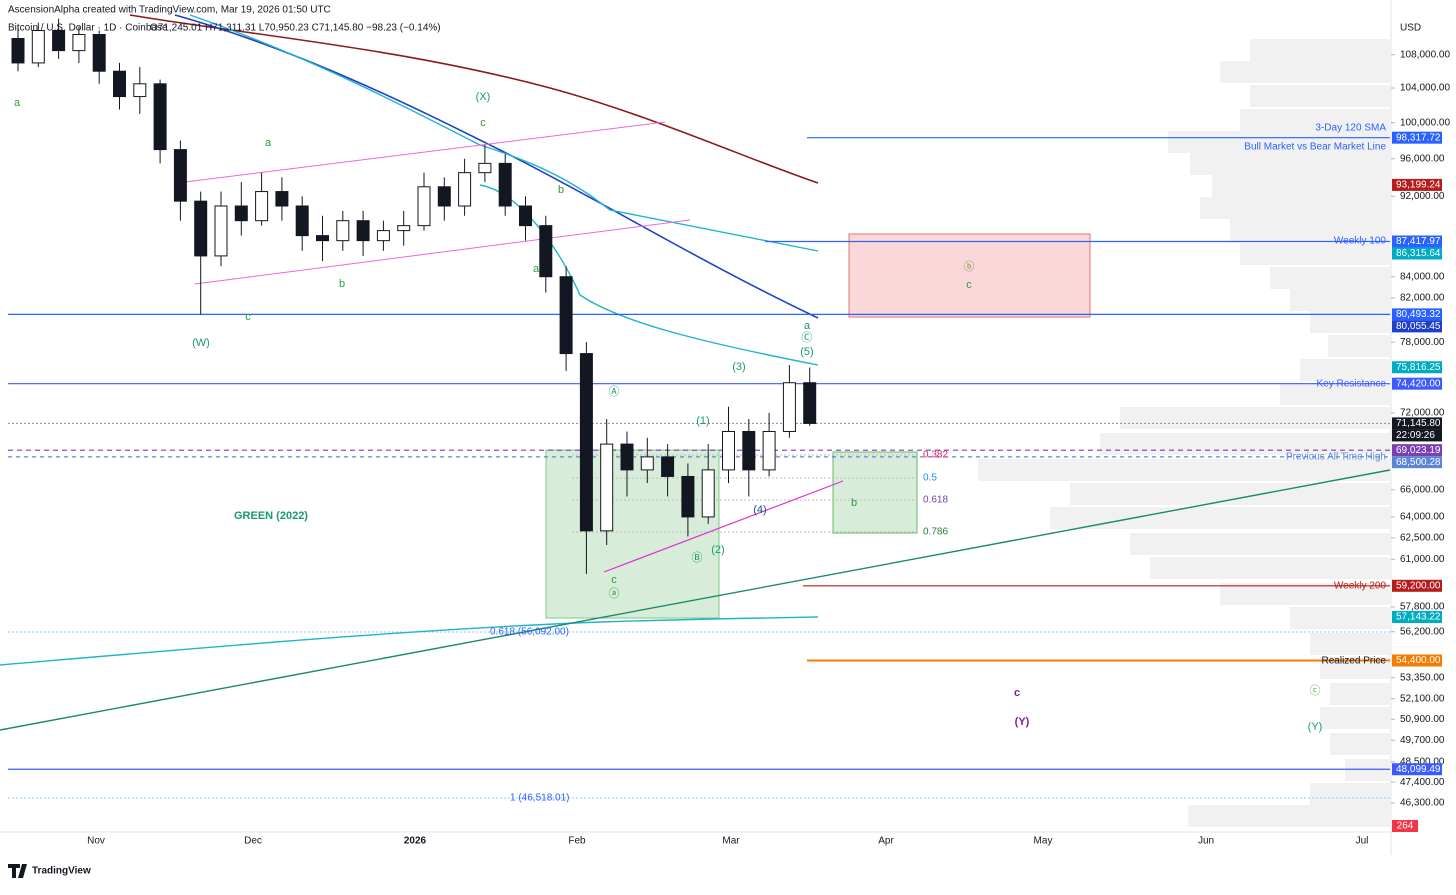  I want to click on price-tick-label: 66,000.00, so click(1422, 489).